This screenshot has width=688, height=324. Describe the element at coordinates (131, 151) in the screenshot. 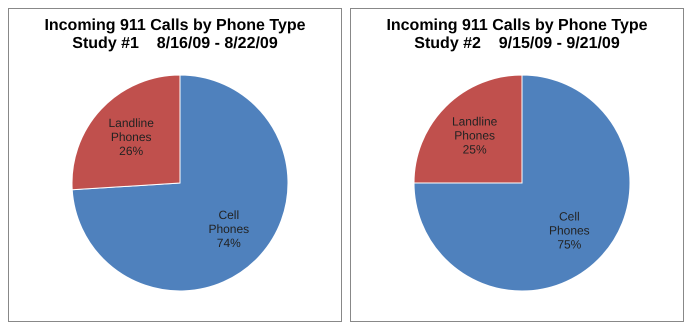

I see `data-label: 26%` at that location.